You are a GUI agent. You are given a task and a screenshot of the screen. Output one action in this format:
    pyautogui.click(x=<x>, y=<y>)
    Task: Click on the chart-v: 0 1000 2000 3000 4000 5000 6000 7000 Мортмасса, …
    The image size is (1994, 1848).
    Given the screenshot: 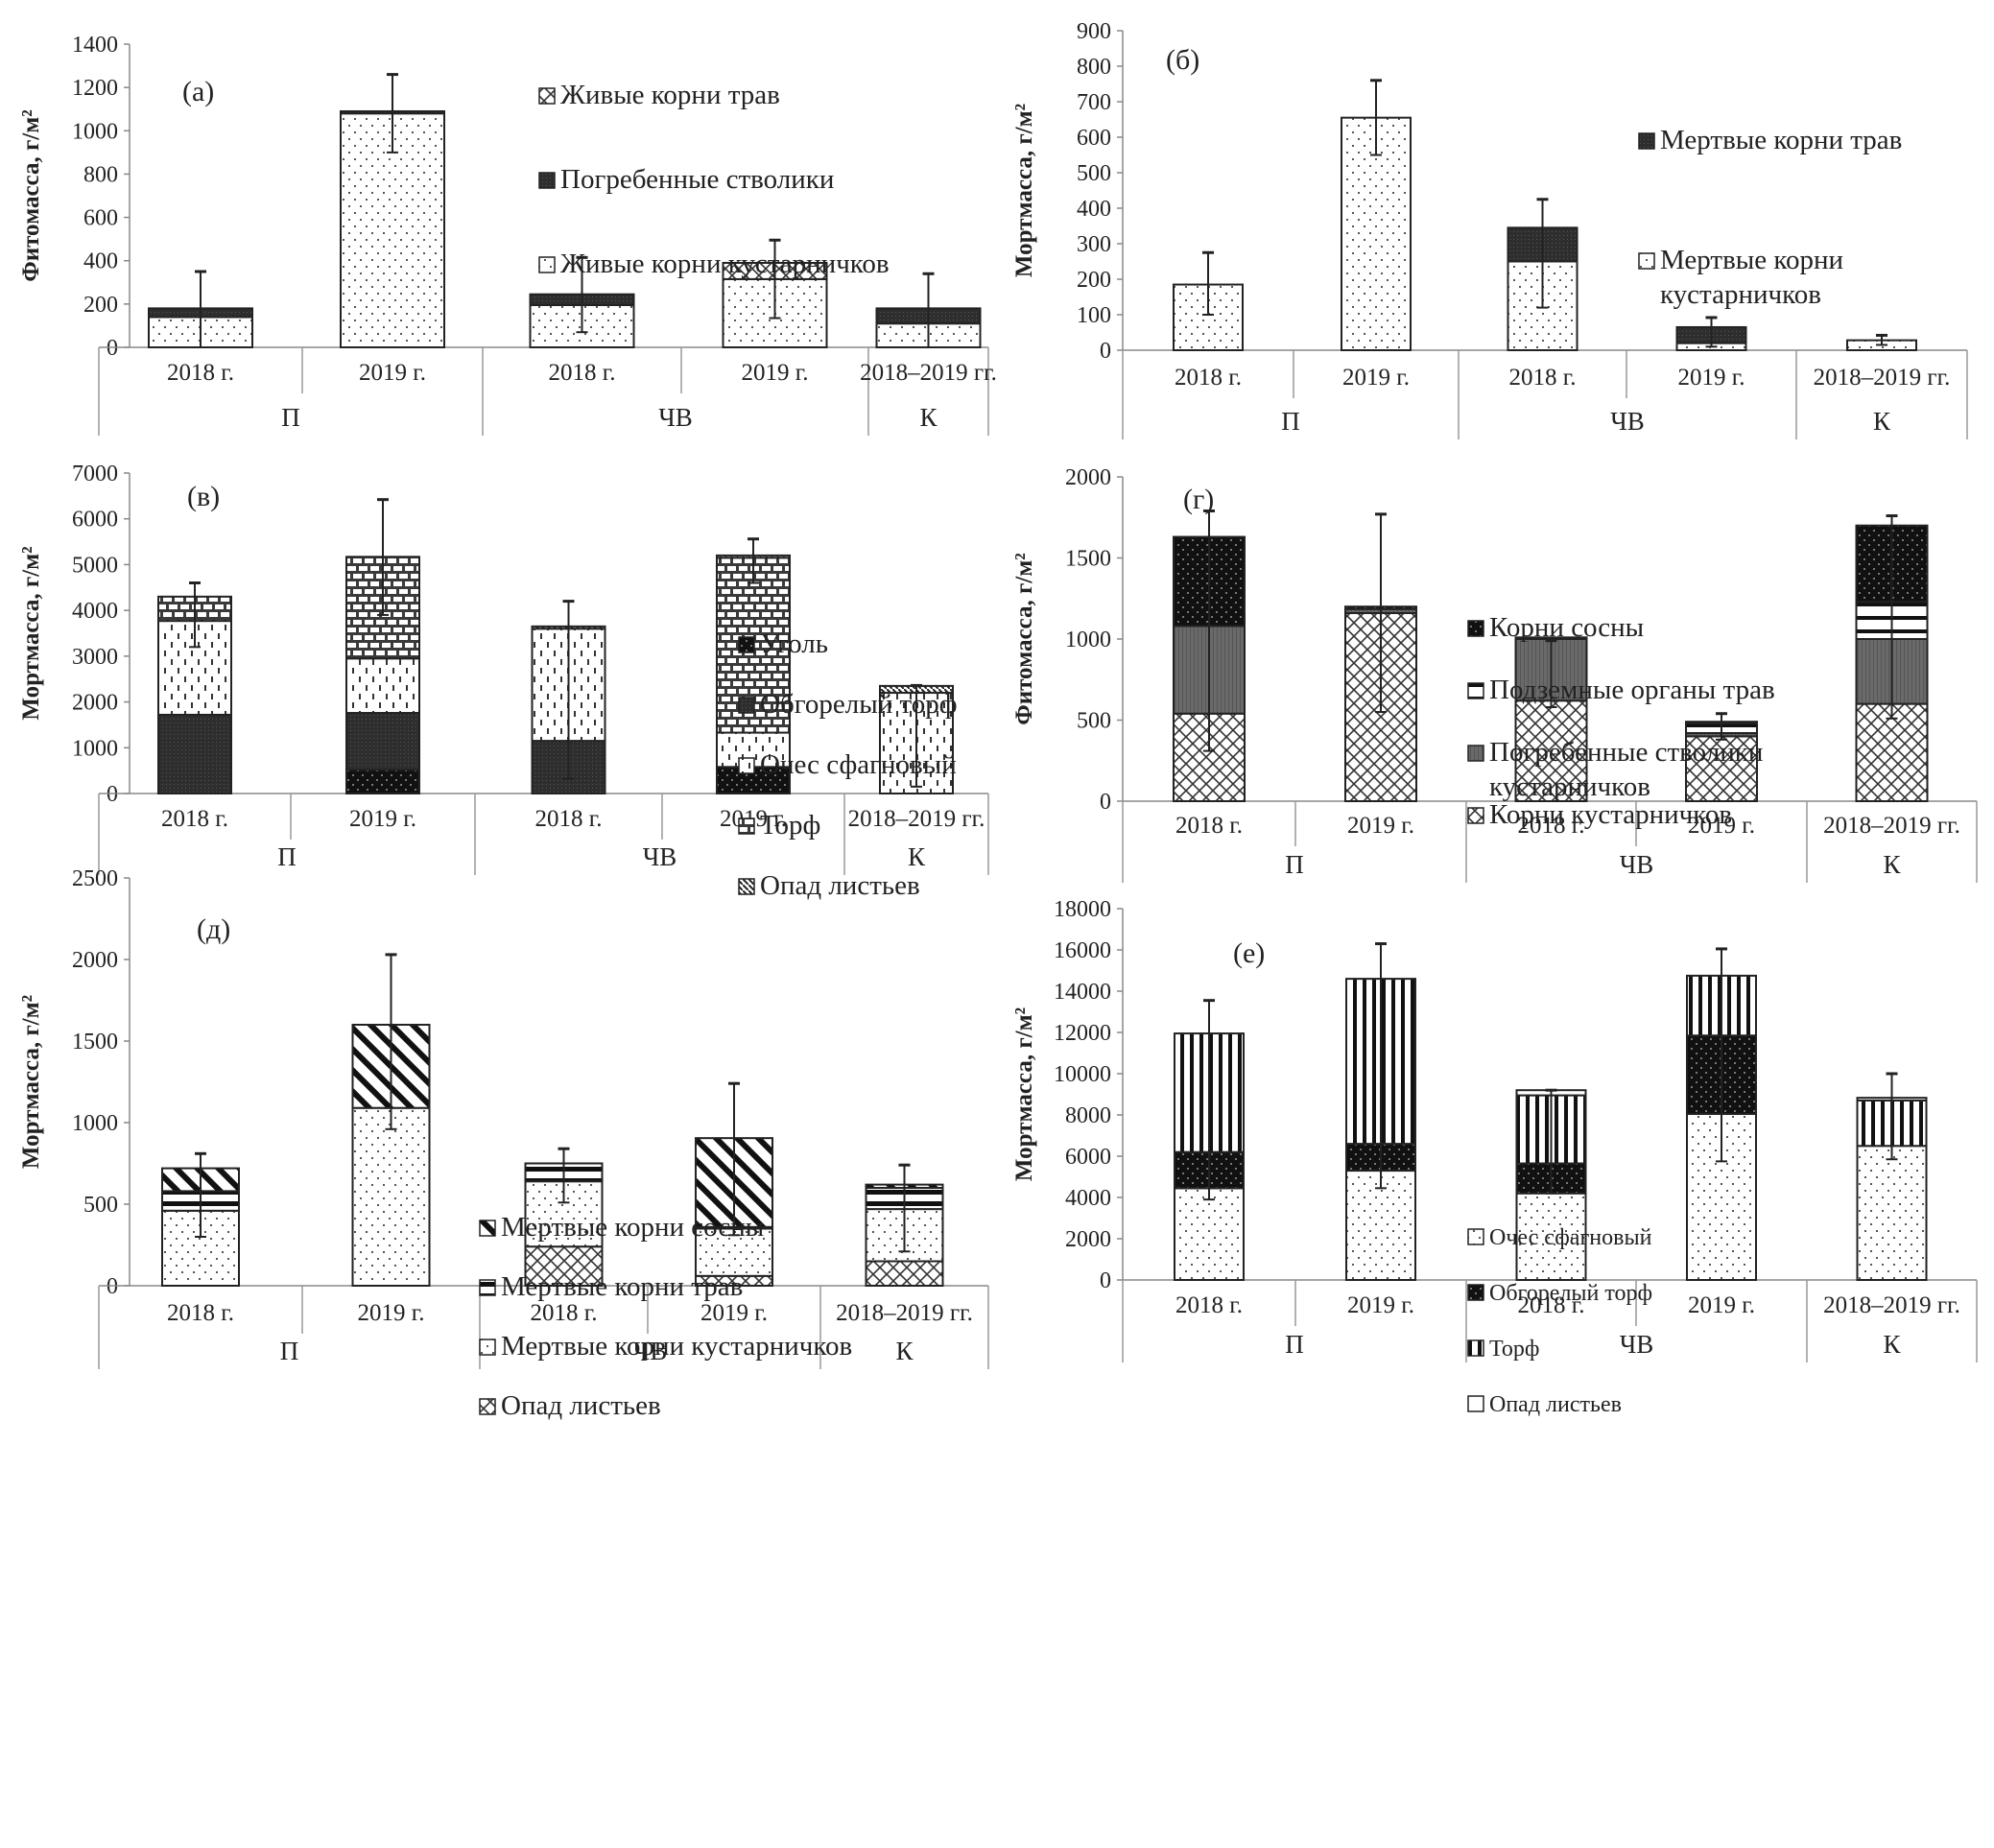 What is the action you would take?
    pyautogui.click(x=503, y=681)
    